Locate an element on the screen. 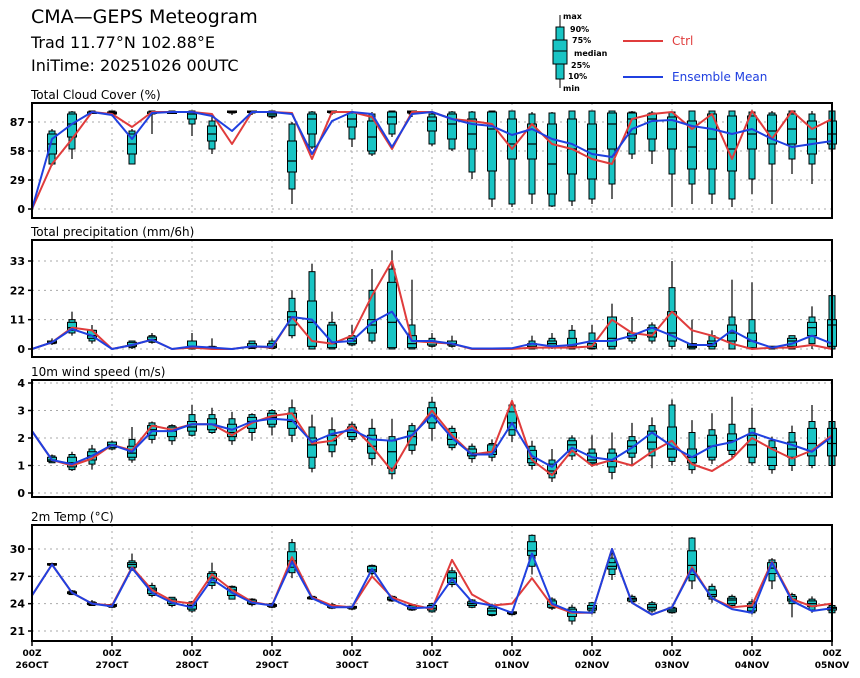  x-tick-date: 05NOV is located at coordinates (832, 666).